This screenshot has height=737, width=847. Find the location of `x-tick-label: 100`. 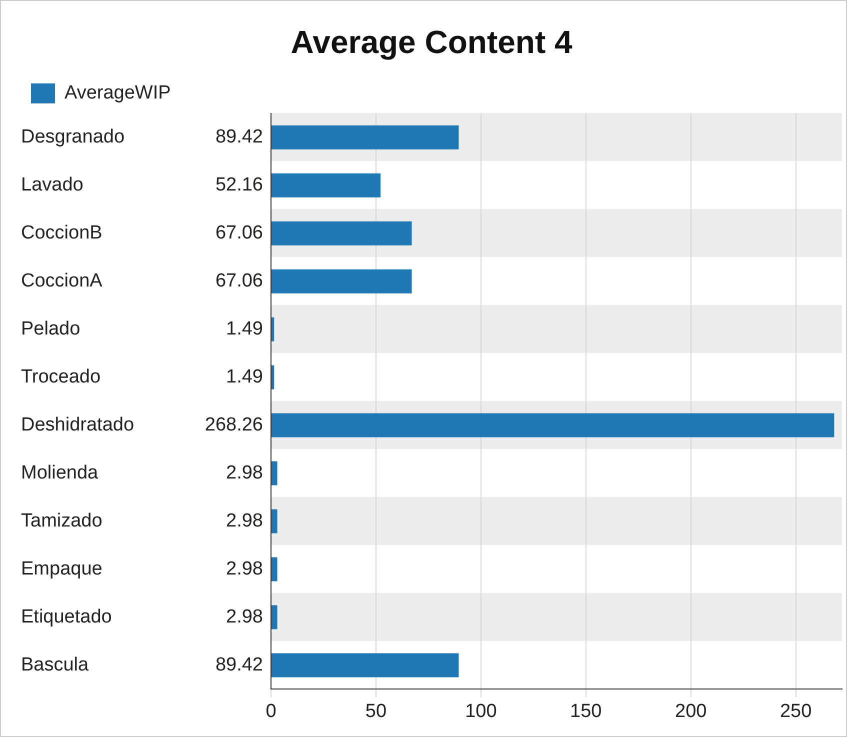

x-tick-label: 100 is located at coordinates (481, 711).